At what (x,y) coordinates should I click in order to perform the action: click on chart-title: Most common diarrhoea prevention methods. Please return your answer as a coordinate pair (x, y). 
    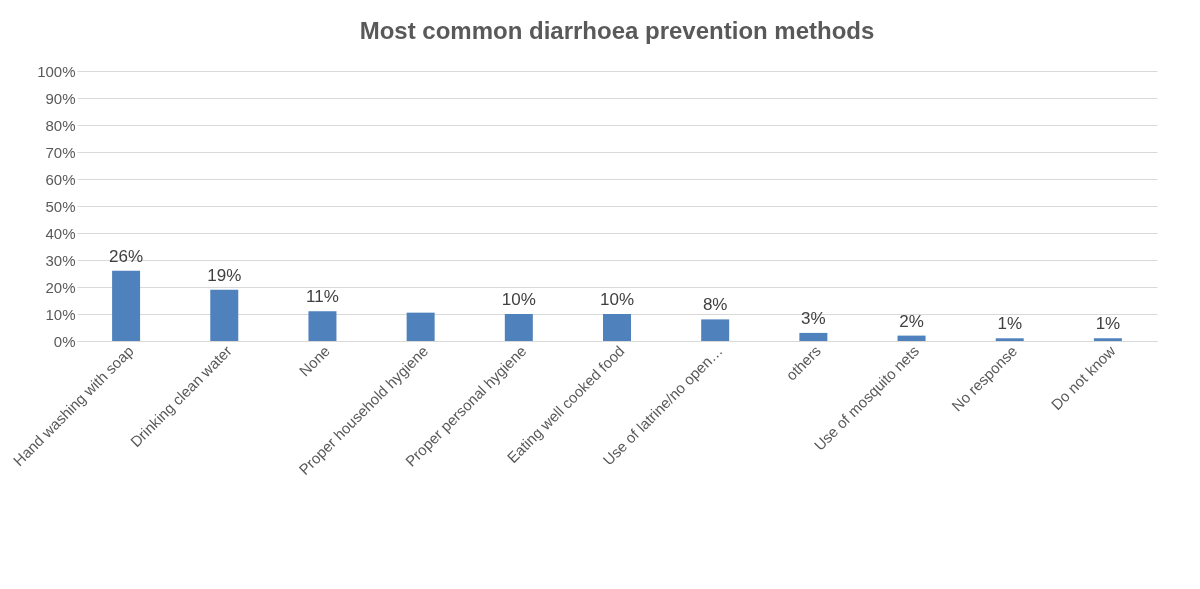
    Looking at the image, I should click on (617, 30).